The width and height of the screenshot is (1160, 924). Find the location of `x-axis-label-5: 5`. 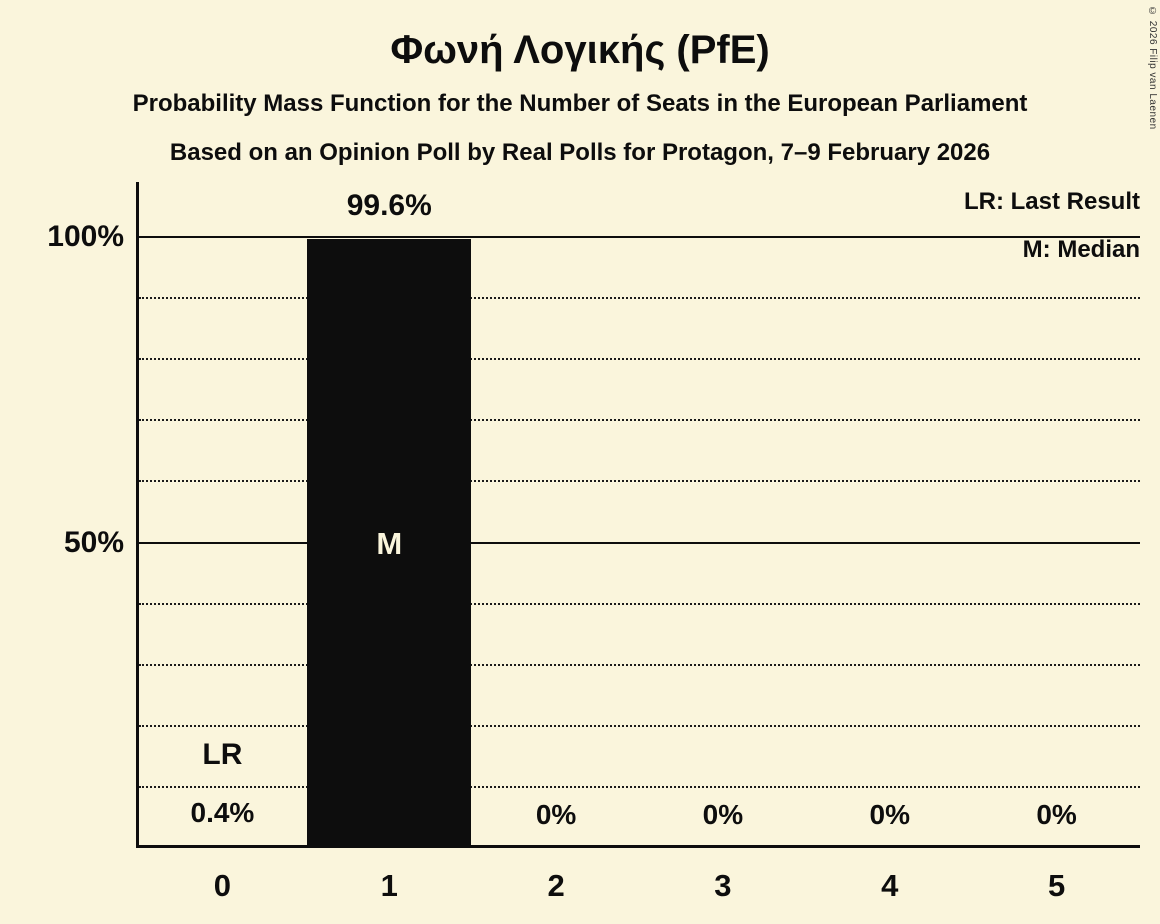

x-axis-label-5: 5 is located at coordinates (1056, 885).